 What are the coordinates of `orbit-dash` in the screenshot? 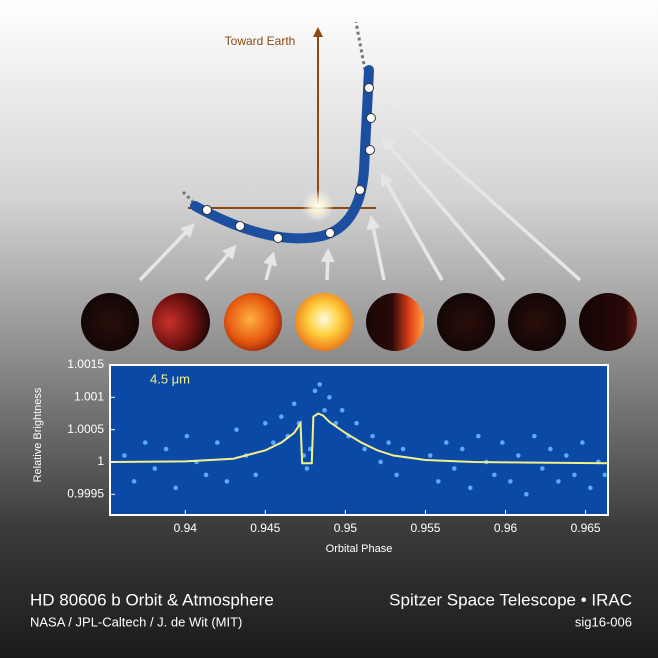 It's located at (360, 46).